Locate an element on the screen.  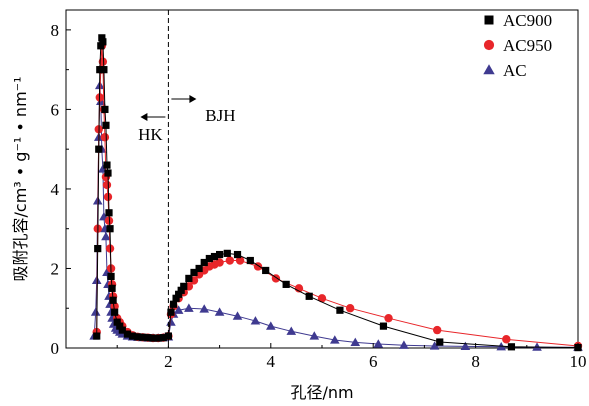
hk-arrow-head is located at coordinates (144, 117).